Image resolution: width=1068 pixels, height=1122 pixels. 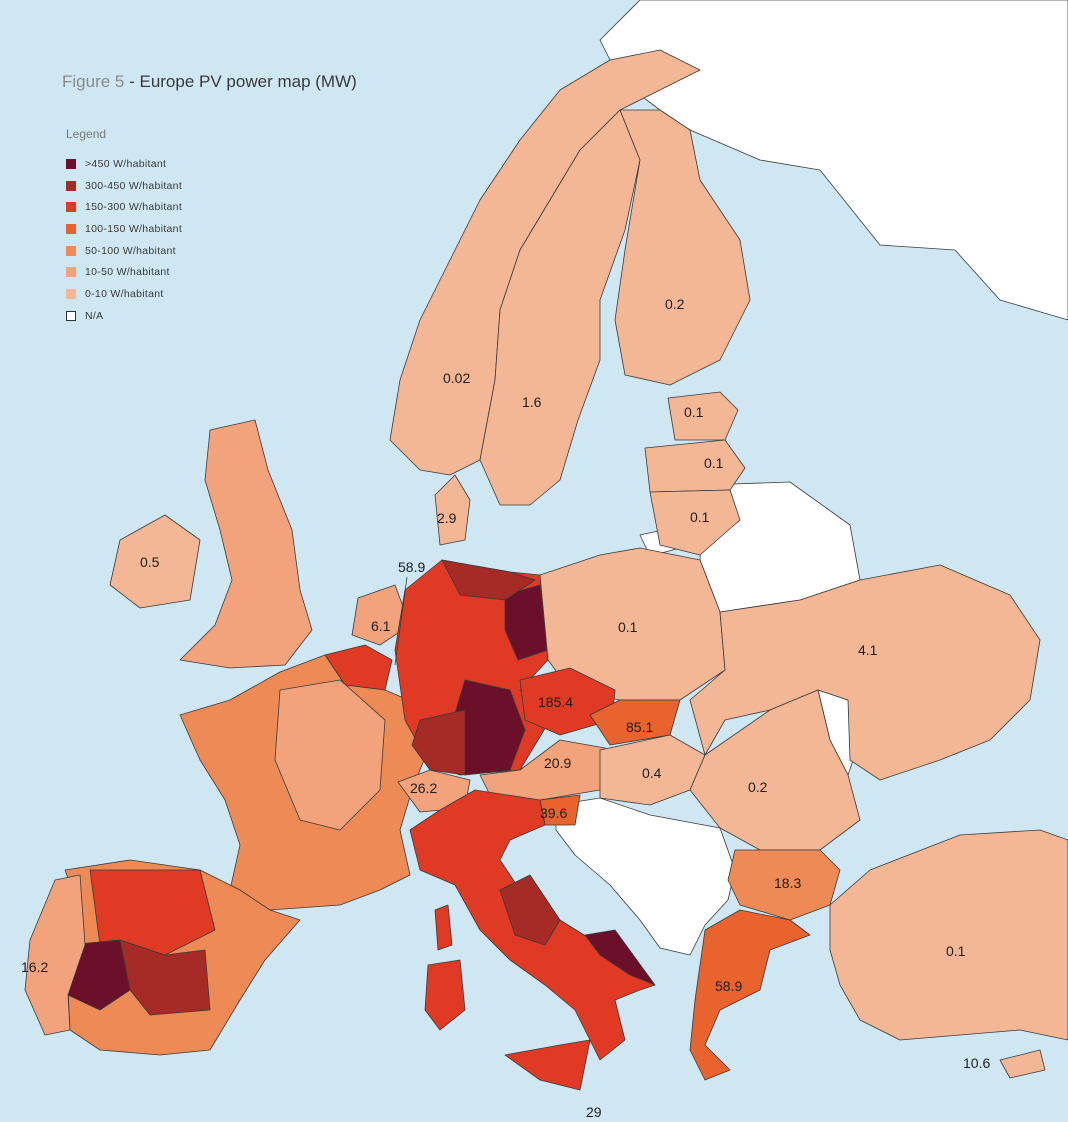 I want to click on region-castilla-leon, so click(x=152, y=912).